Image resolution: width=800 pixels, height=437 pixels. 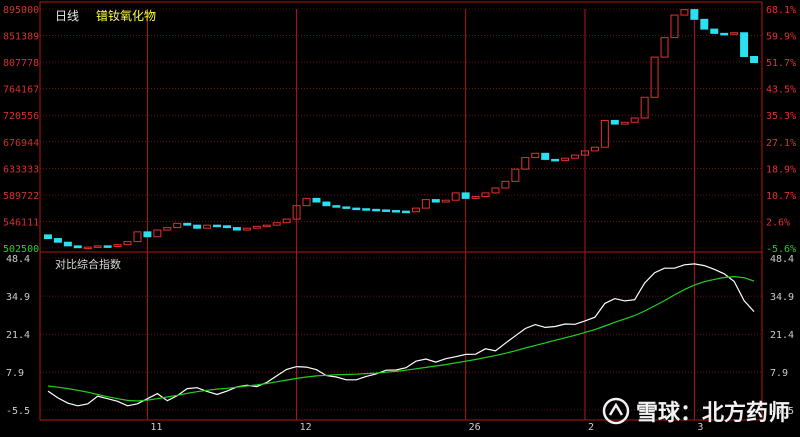 What do you see at coordinates (782, 297) in the screenshot?
I see `index-tick-label-right: 34.9` at bounding box center [782, 297].